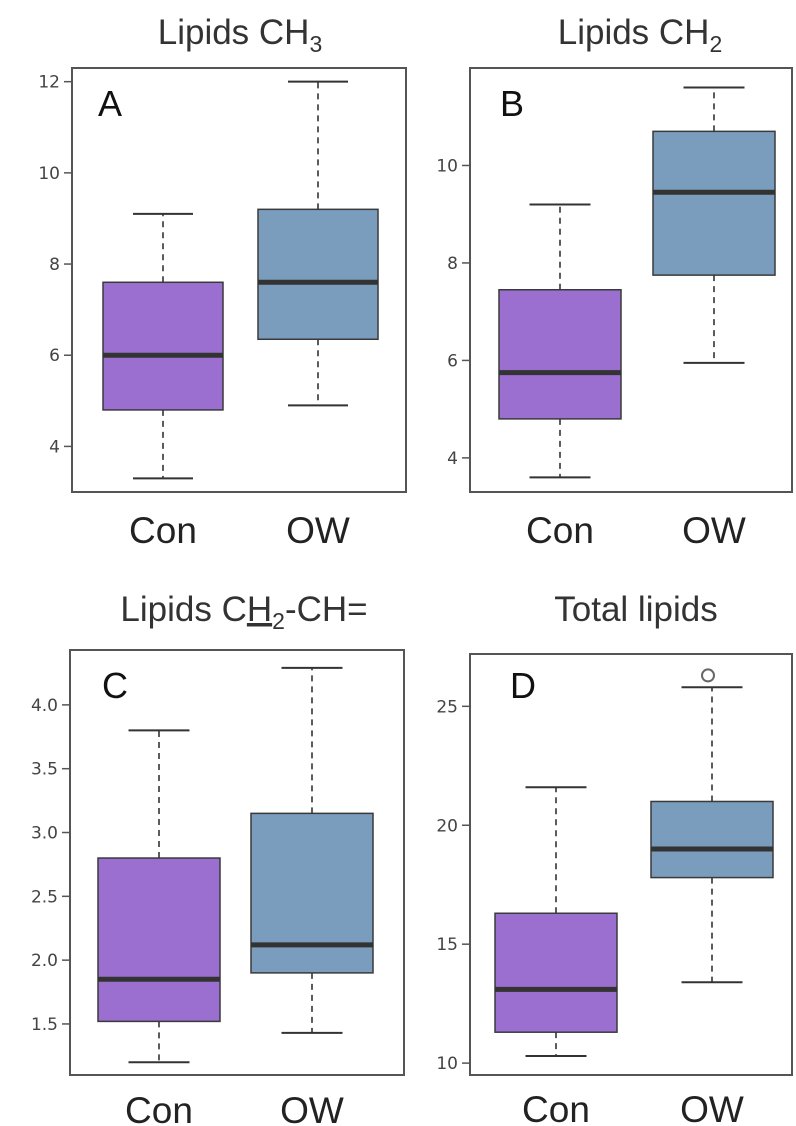 This screenshot has height=1126, width=796. Describe the element at coordinates (115, 685) in the screenshot. I see `panel-letter: C` at that location.